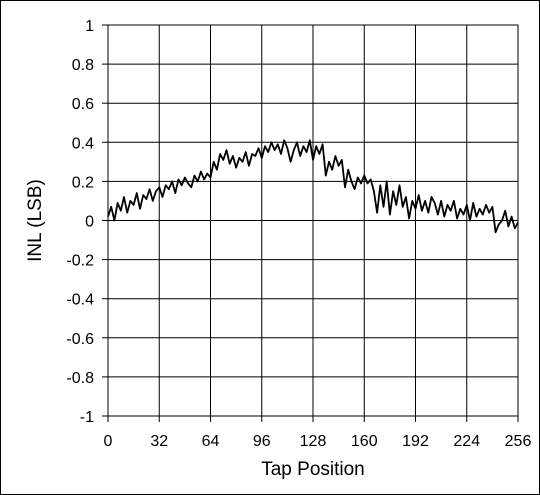 This screenshot has width=540, height=495. Describe the element at coordinates (415, 441) in the screenshot. I see `x-tick-label: 192` at that location.